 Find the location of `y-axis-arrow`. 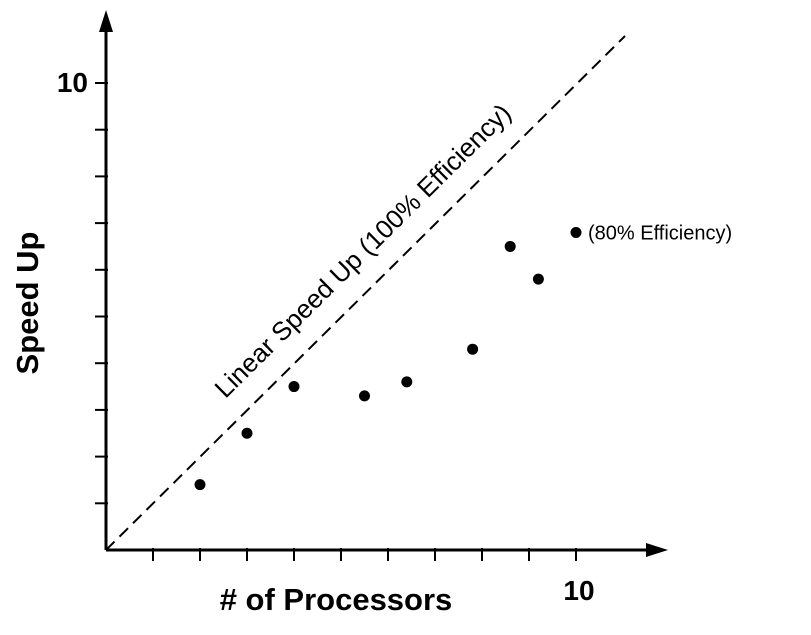

y-axis-arrow is located at coordinates (106, 21).